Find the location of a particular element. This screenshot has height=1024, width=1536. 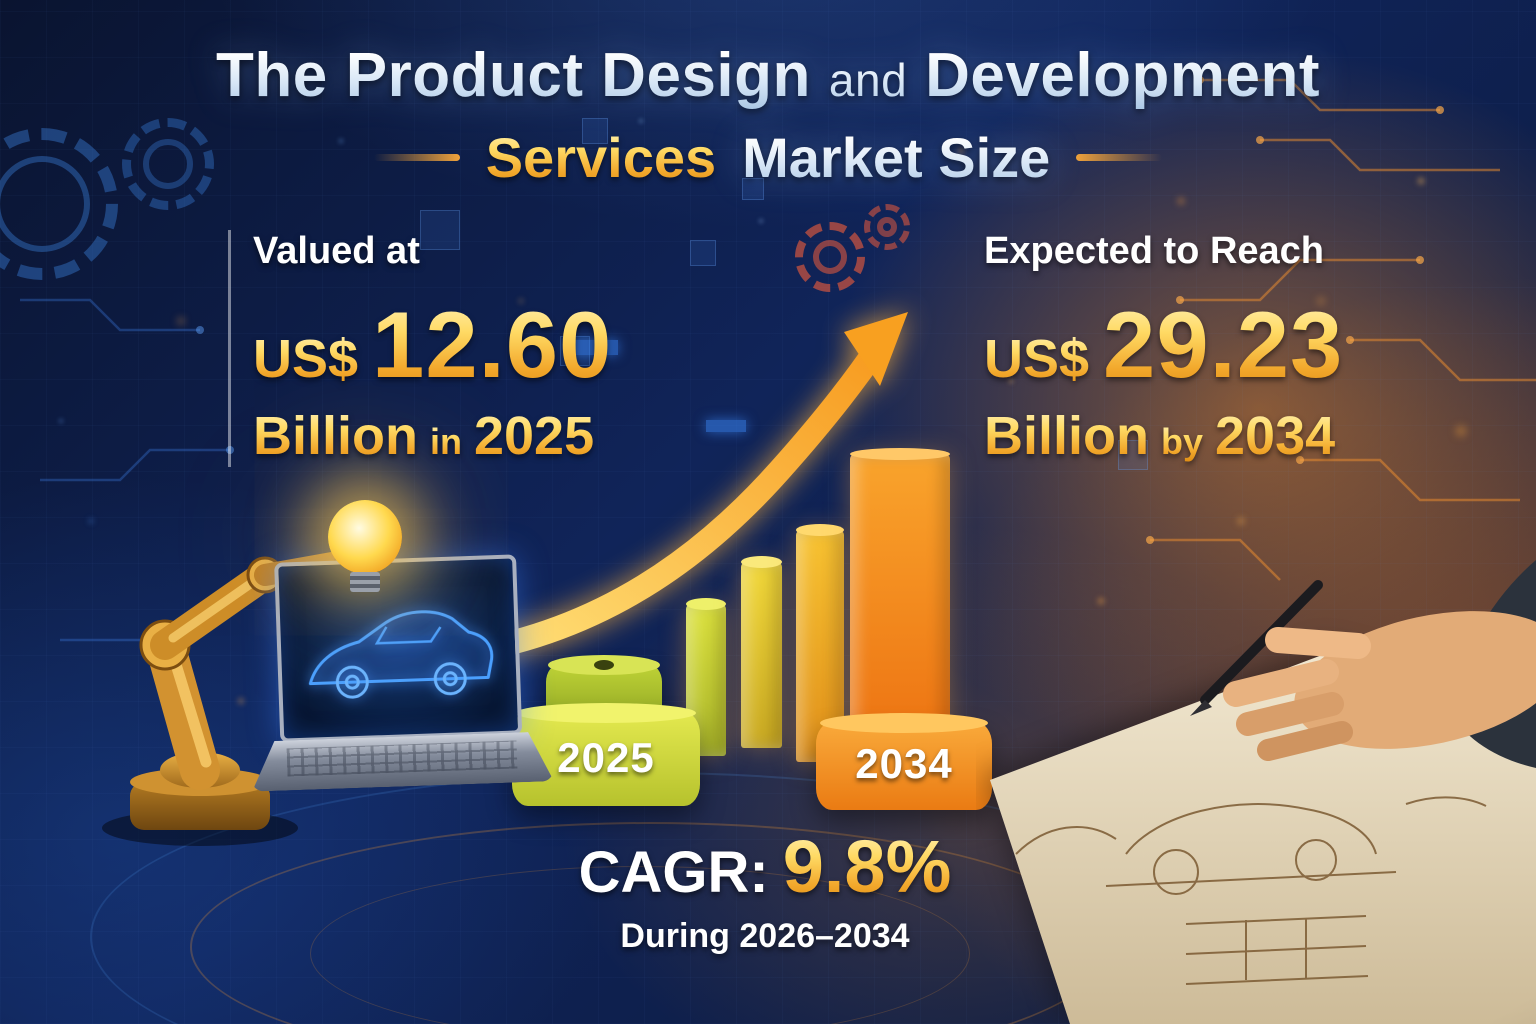

amount-value: 12.60 is located at coordinates (492, 344).